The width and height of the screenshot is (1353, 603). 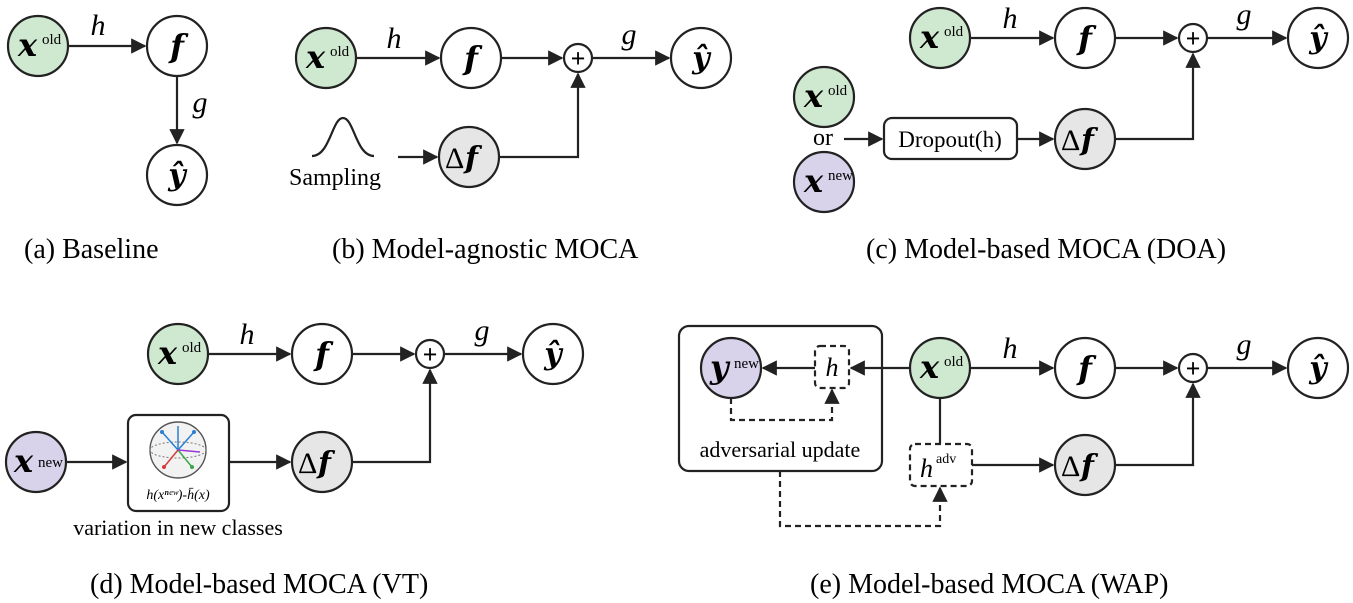 I want to click on dropout-label: Dropout(h), so click(x=949, y=139).